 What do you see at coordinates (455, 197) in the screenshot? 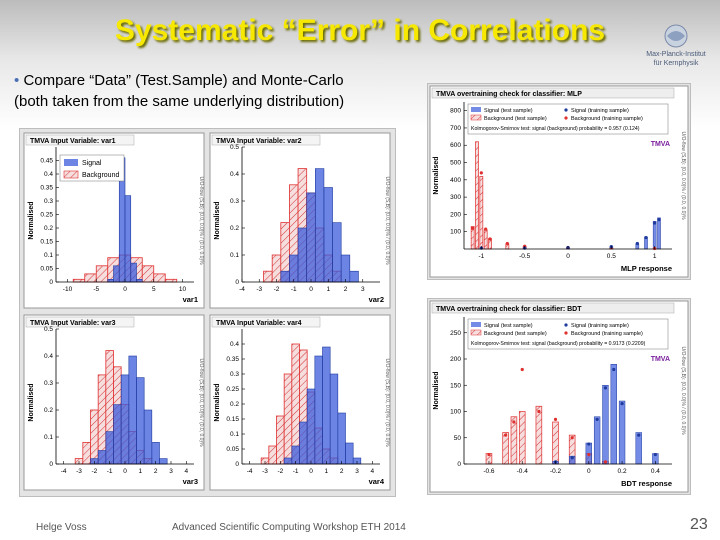
I see `y-tick-label: 300` at bounding box center [455, 197].